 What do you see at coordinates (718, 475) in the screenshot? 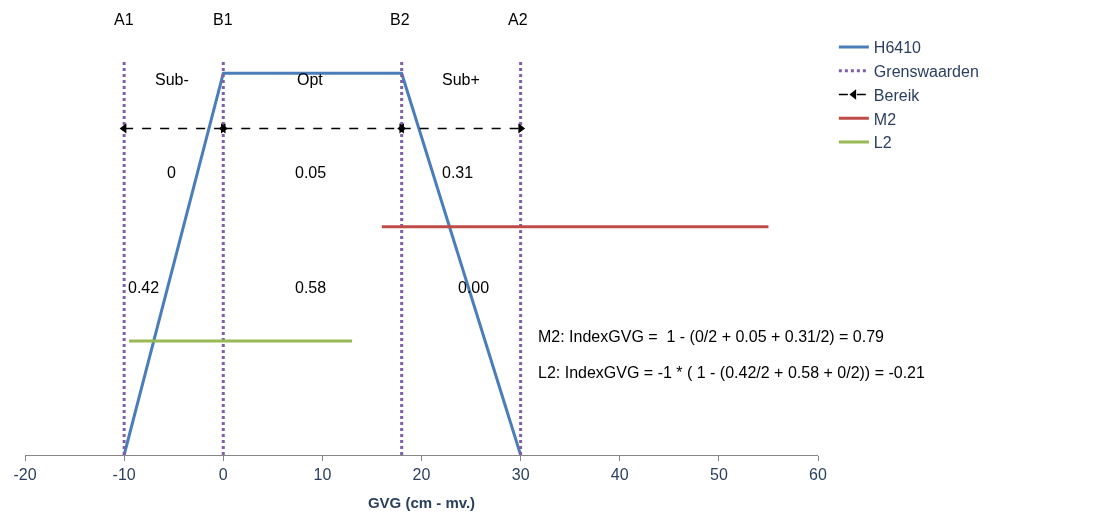
I see `x-tick-label: 50` at bounding box center [718, 475].